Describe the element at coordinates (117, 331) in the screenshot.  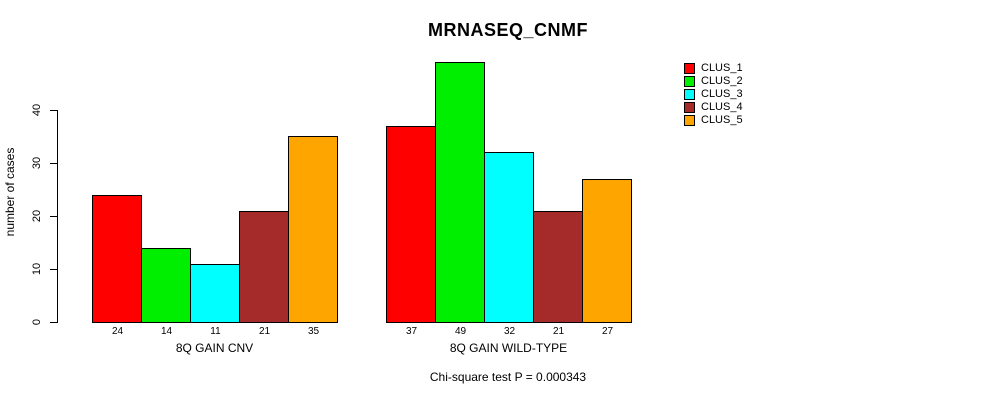
I see `bar-value-label: 24` at that location.